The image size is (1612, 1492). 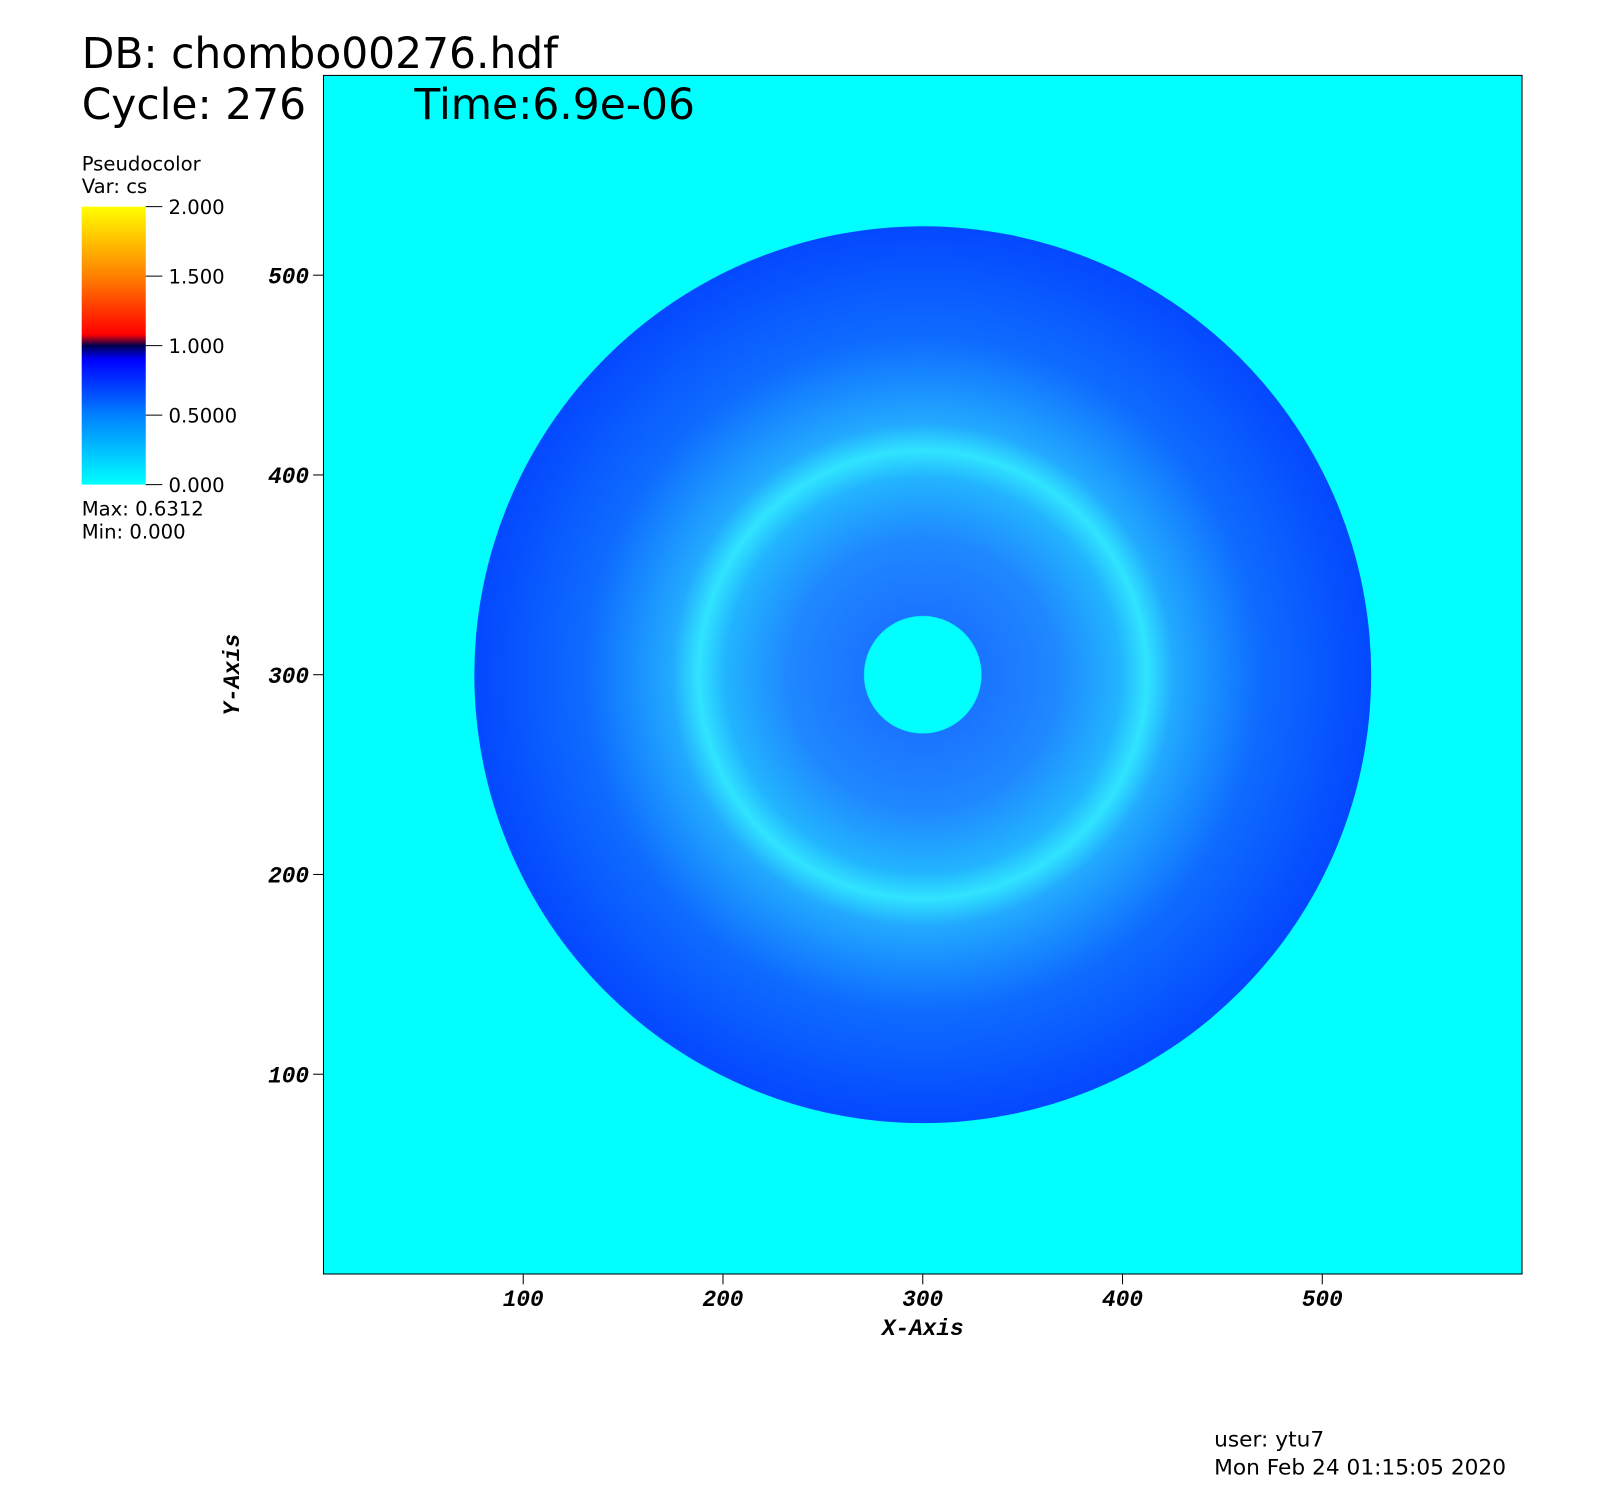 What do you see at coordinates (922, 1300) in the screenshot?
I see `x-tick-label: 300` at bounding box center [922, 1300].